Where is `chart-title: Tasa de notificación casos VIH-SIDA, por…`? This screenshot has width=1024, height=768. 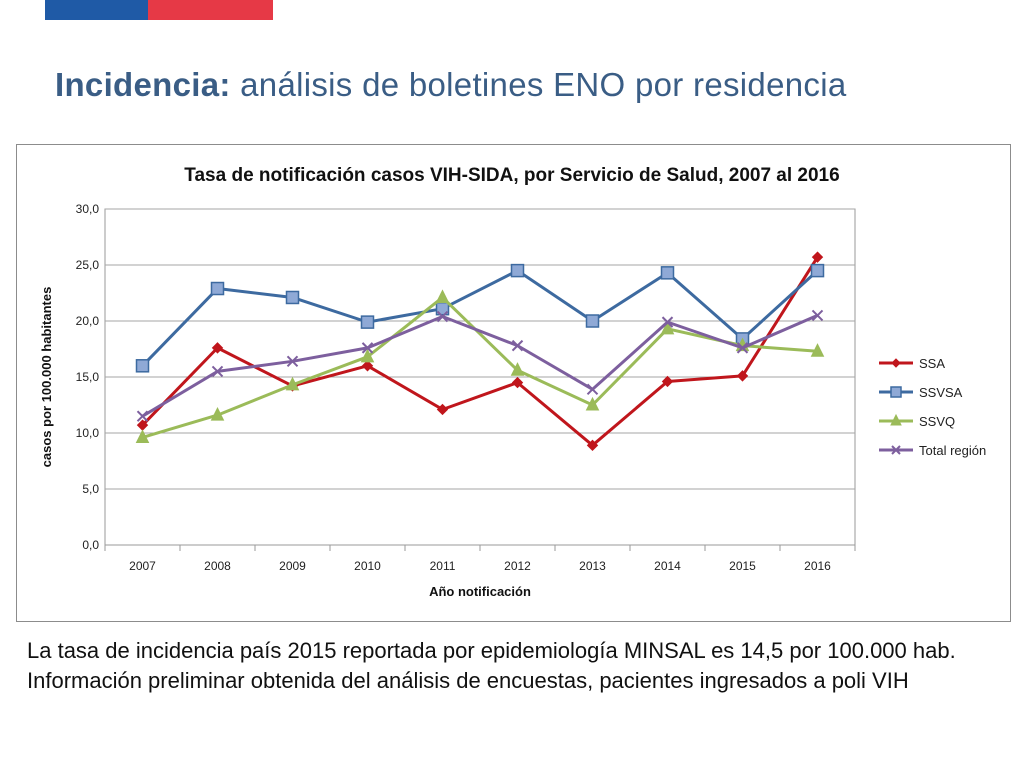
chart-title: Tasa de notificación casos VIH-SIDA, por… is located at coordinates (511, 175).